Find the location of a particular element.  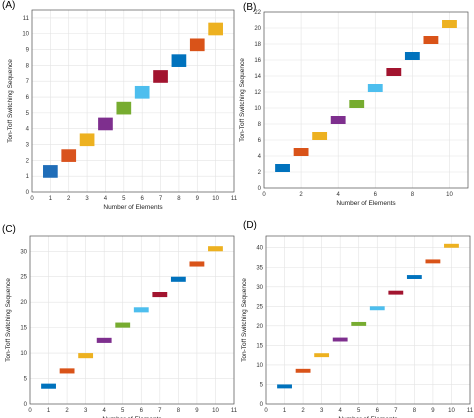

y-tick-label: 22 is located at coordinates (257, 13).